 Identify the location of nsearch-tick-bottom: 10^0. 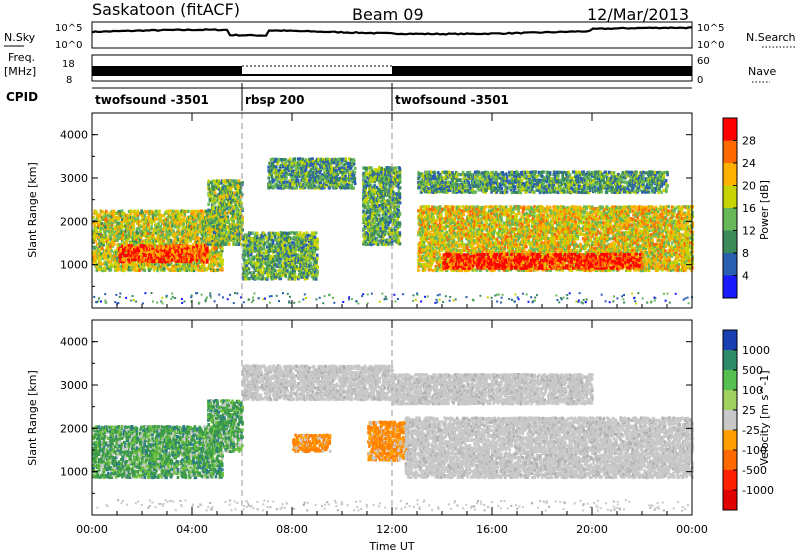
(710, 45).